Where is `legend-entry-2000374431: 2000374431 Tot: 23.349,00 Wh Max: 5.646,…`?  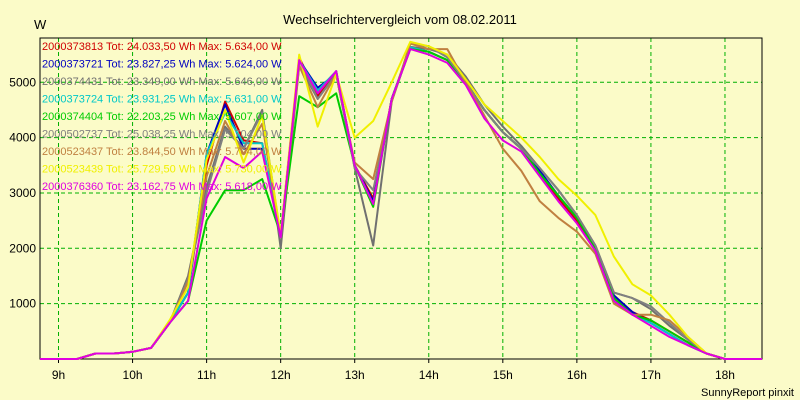 legend-entry-2000374431: 2000374431 Tot: 23.349,00 Wh Max: 5.646,… is located at coordinates (162, 82).